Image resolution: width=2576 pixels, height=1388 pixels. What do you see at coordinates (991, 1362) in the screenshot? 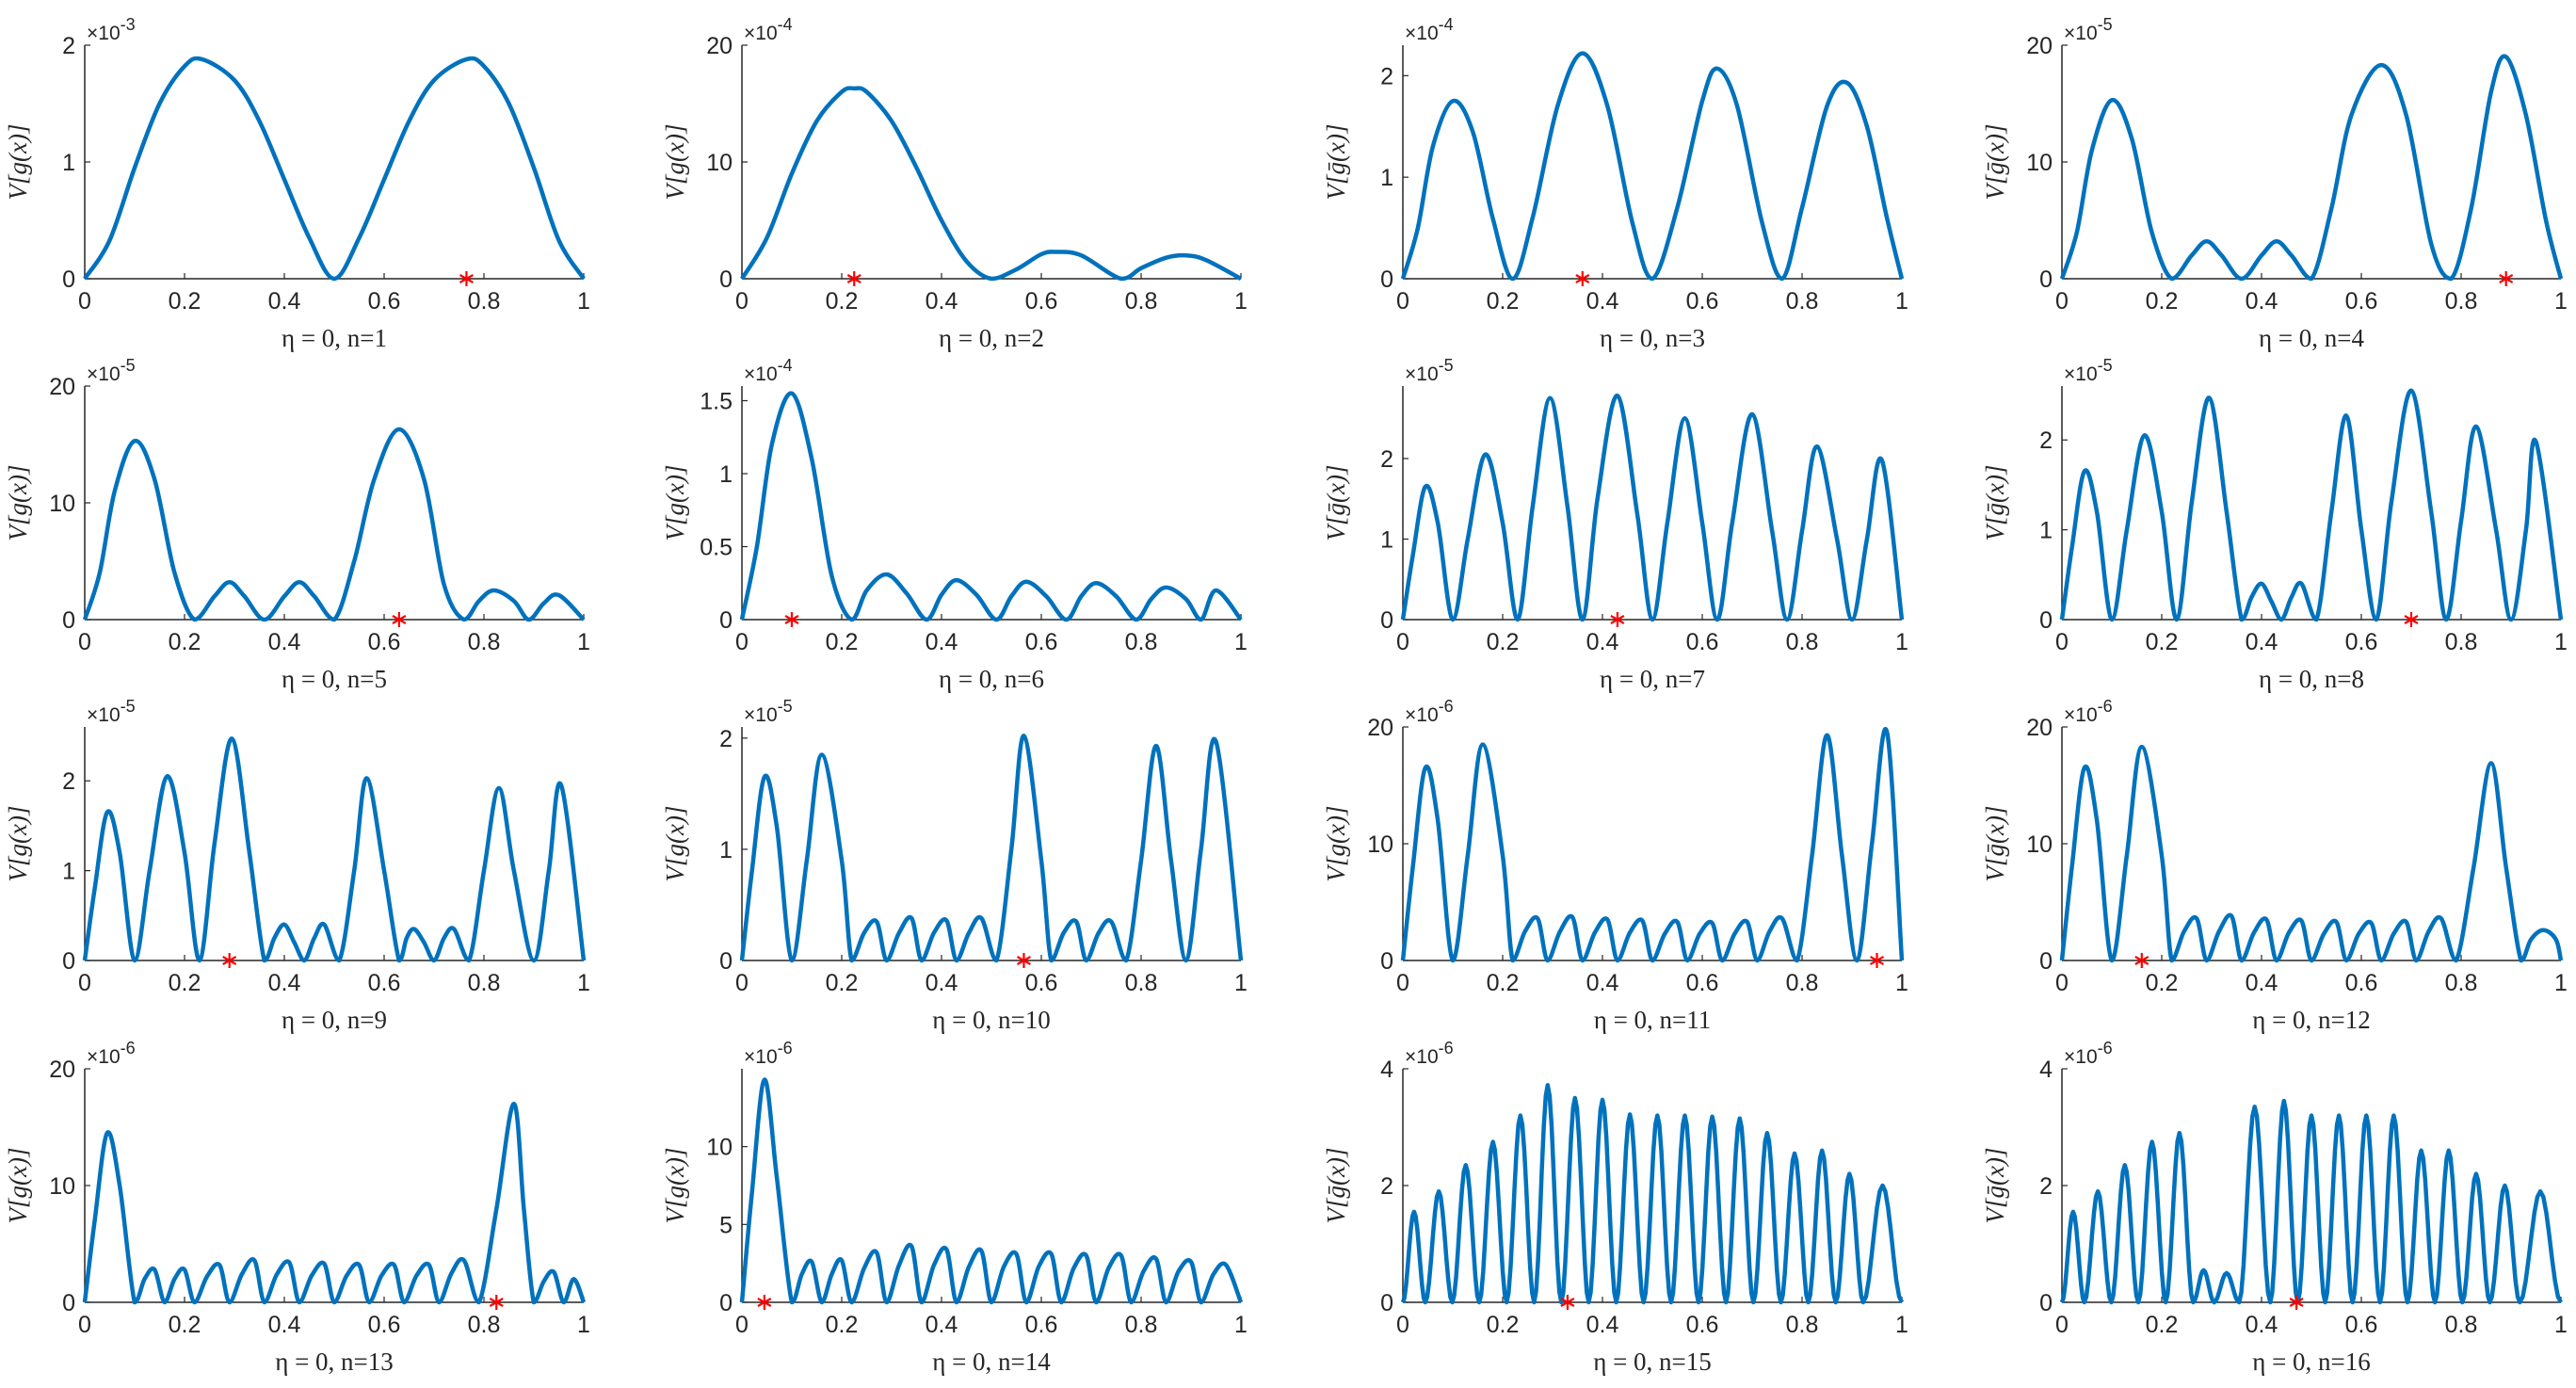
I see `x-axis-label: η = 0, n=14` at bounding box center [991, 1362].